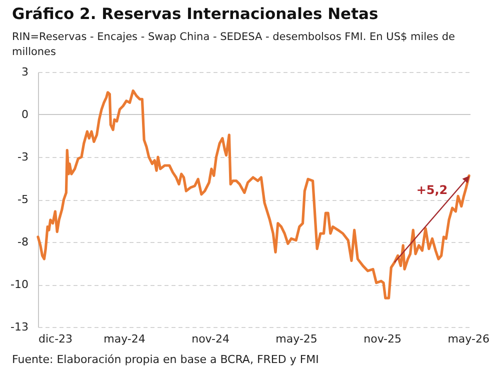 The width and height of the screenshot is (489, 375). I want to click on x-tick-label: dic-23, so click(55, 339).